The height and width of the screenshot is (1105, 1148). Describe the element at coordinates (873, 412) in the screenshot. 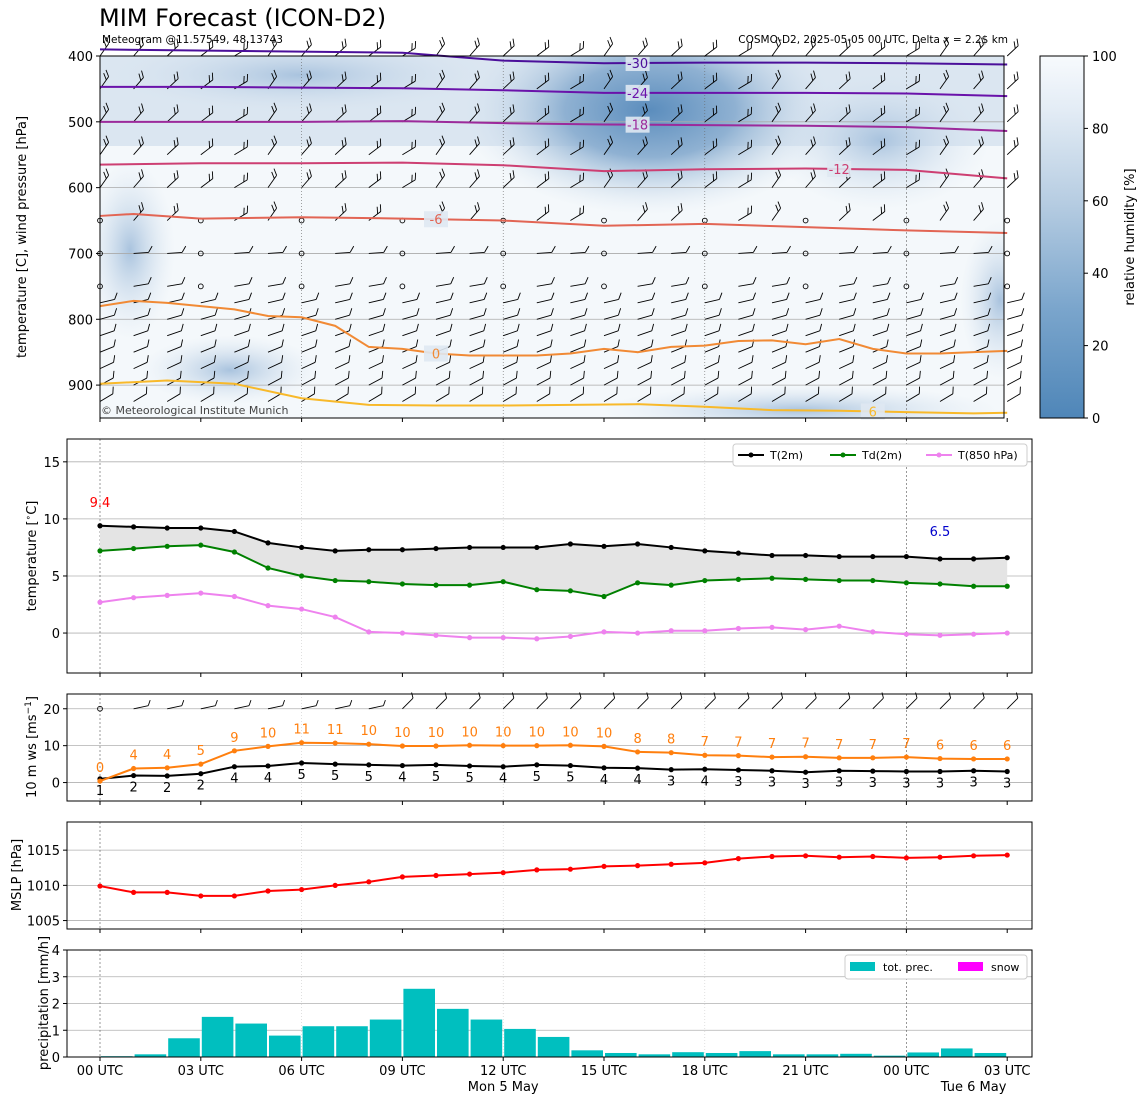

I see `isotherm-label: 6` at that location.